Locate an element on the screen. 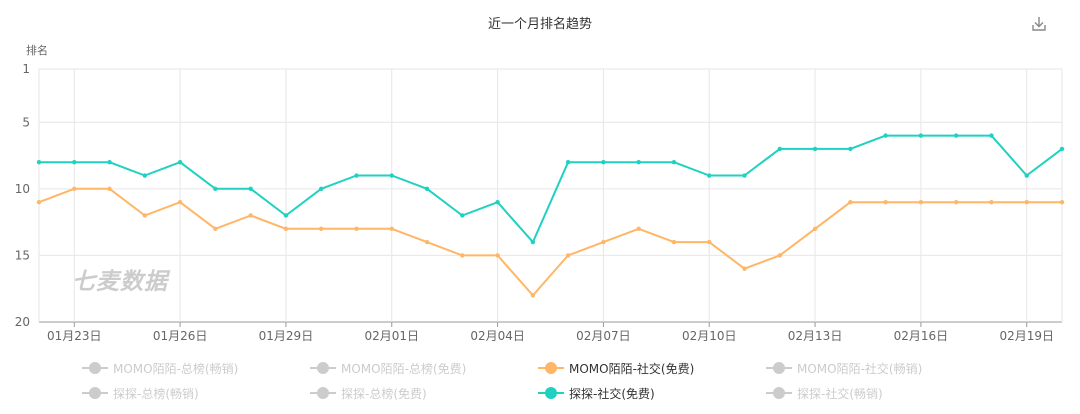 The width and height of the screenshot is (1080, 414). legend-label: 探探-社交(免费) is located at coordinates (612, 393).